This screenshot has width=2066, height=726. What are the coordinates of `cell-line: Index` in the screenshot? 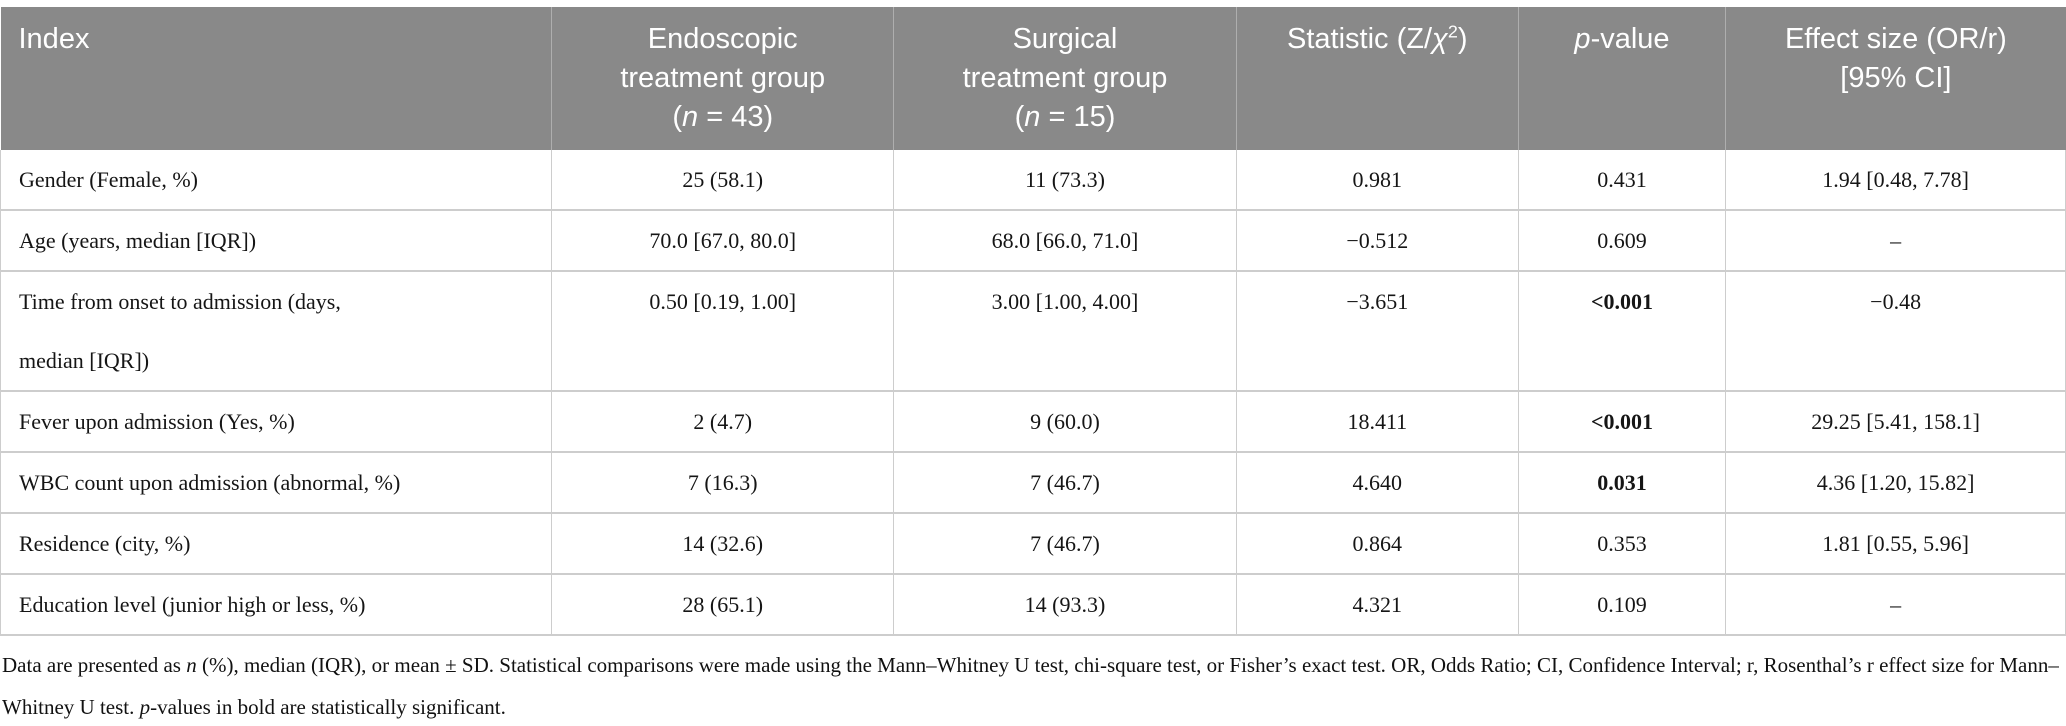 It's located at (278, 39).